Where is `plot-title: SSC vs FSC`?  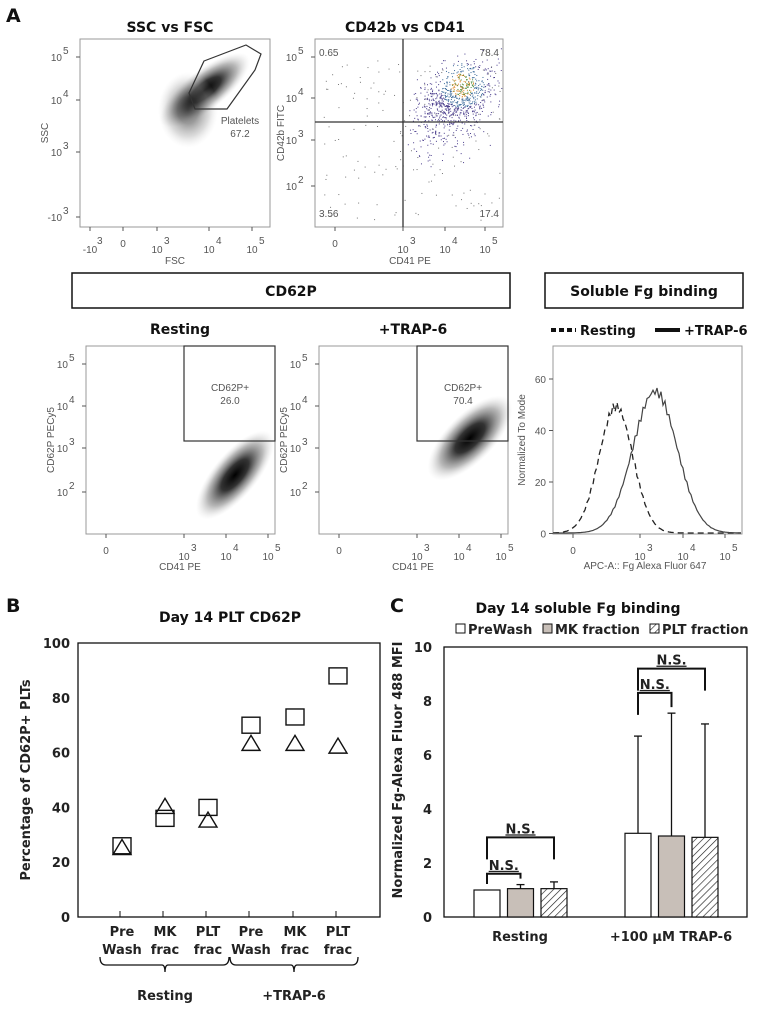
plot-title: SSC vs FSC is located at coordinates (170, 28).